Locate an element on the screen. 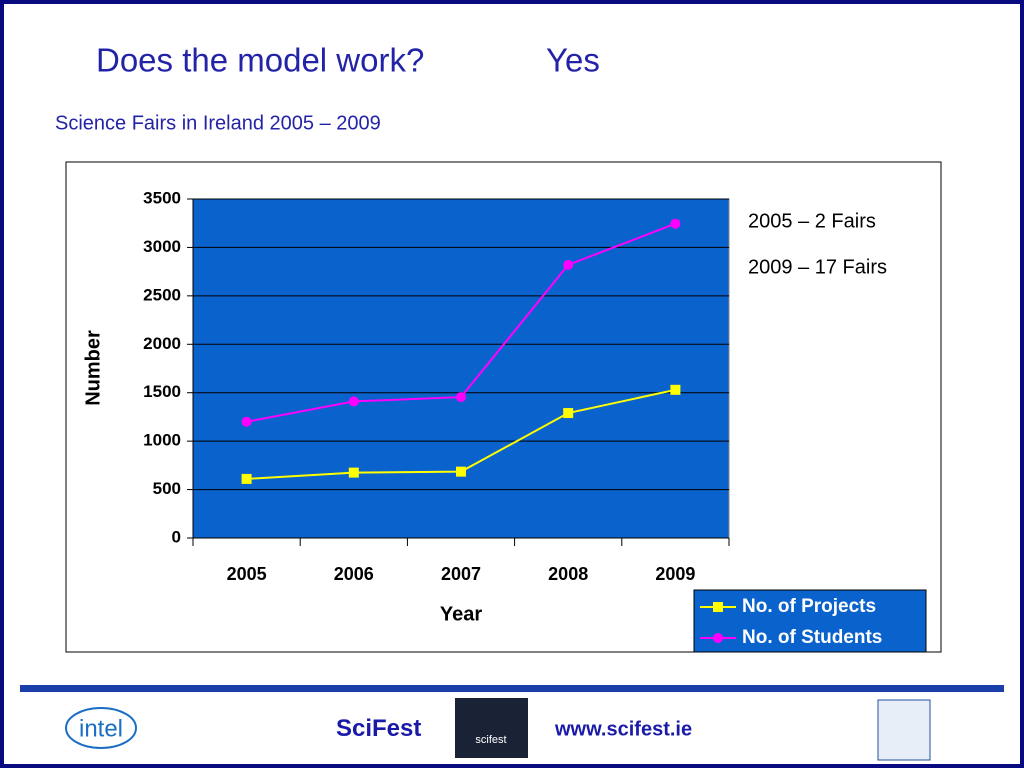 The width and height of the screenshot is (1024, 768). isef-logo is located at coordinates (904, 730).